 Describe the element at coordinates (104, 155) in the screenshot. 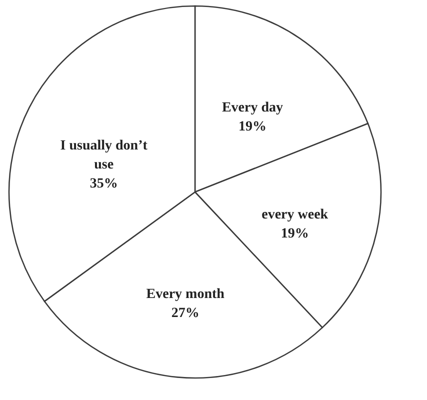

I see `slice-label: I usually don’t use` at that location.